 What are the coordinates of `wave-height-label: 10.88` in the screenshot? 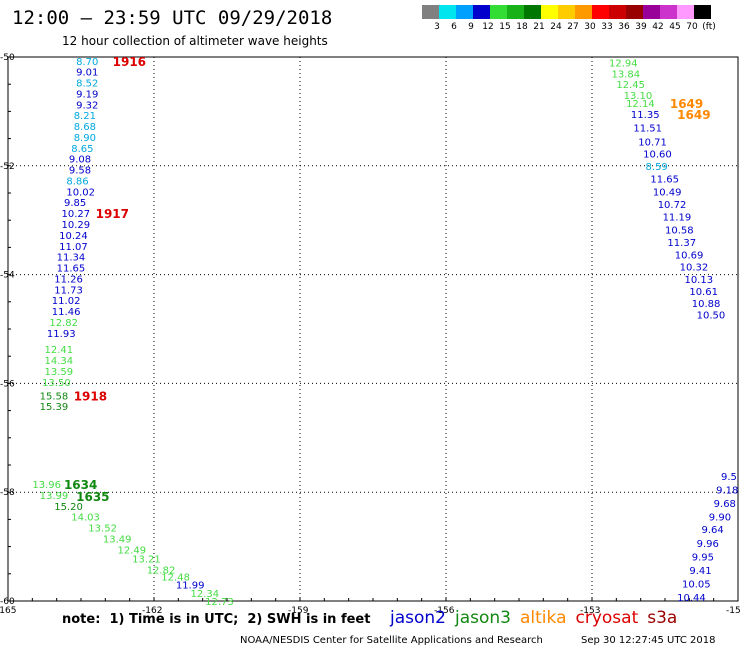 It's located at (706, 304).